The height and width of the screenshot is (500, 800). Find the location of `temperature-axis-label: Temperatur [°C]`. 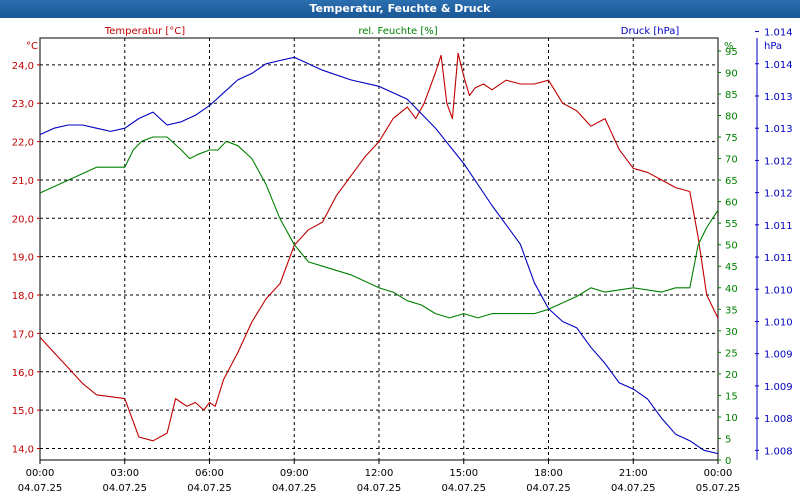

temperature-axis-label: Temperatur [°C] is located at coordinates (144, 31).